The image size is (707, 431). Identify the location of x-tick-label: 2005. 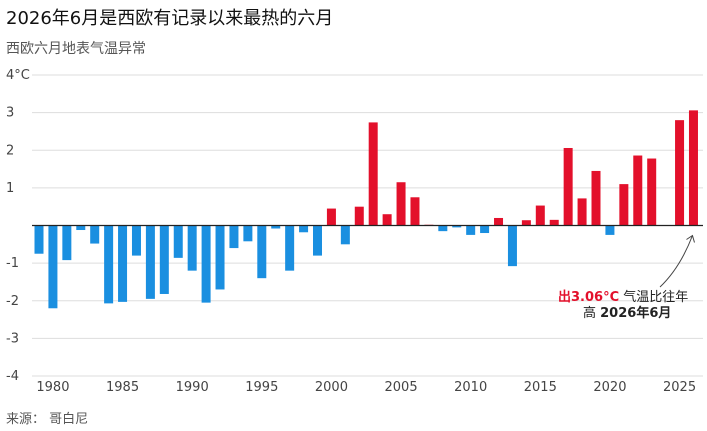
(401, 387).